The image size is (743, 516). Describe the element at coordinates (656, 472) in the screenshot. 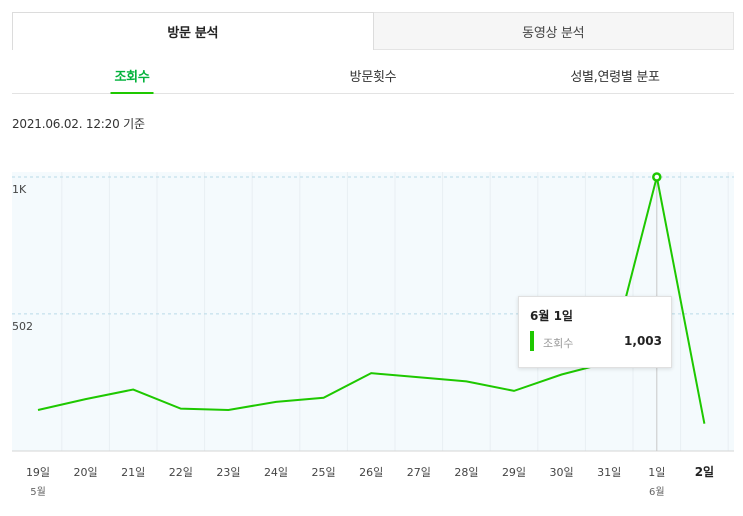

I see `x-tick-label: 1일` at that location.